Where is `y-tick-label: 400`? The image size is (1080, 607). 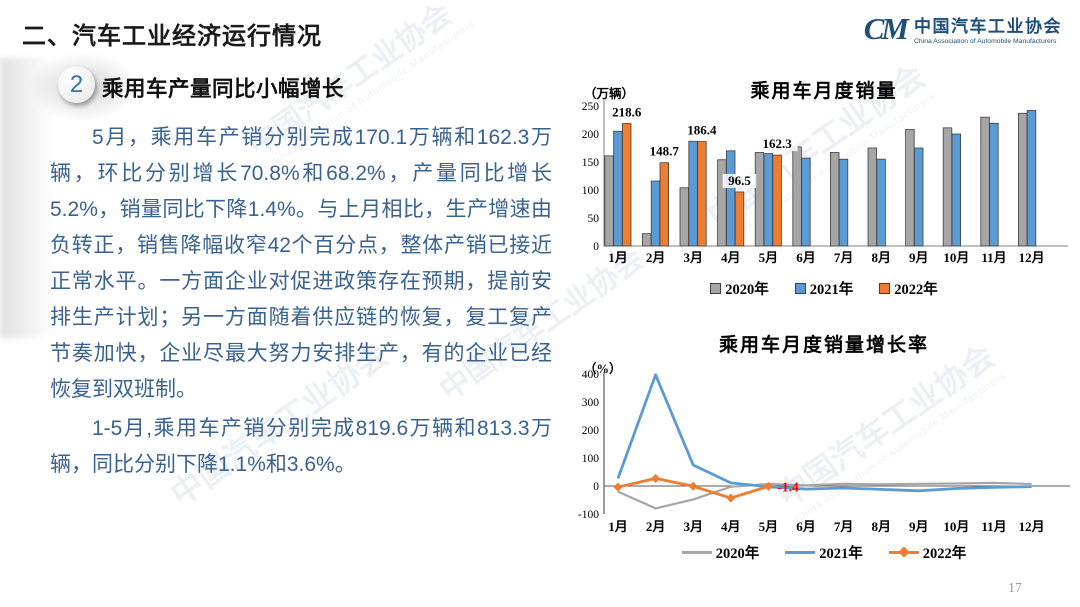
y-tick-label: 400 is located at coordinates (591, 375).